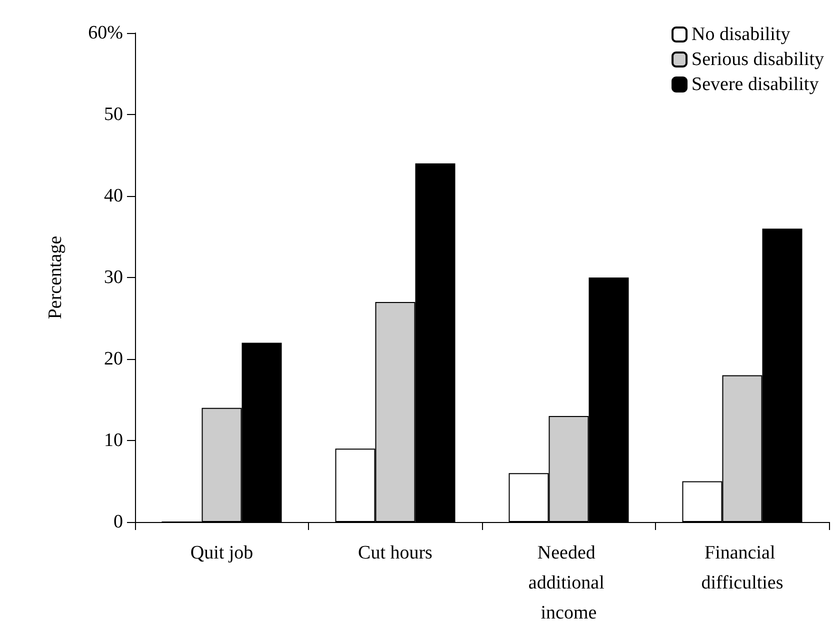 This screenshot has height=628, width=839. What do you see at coordinates (395, 553) in the screenshot?
I see `x-tick-label: Cut hours` at bounding box center [395, 553].